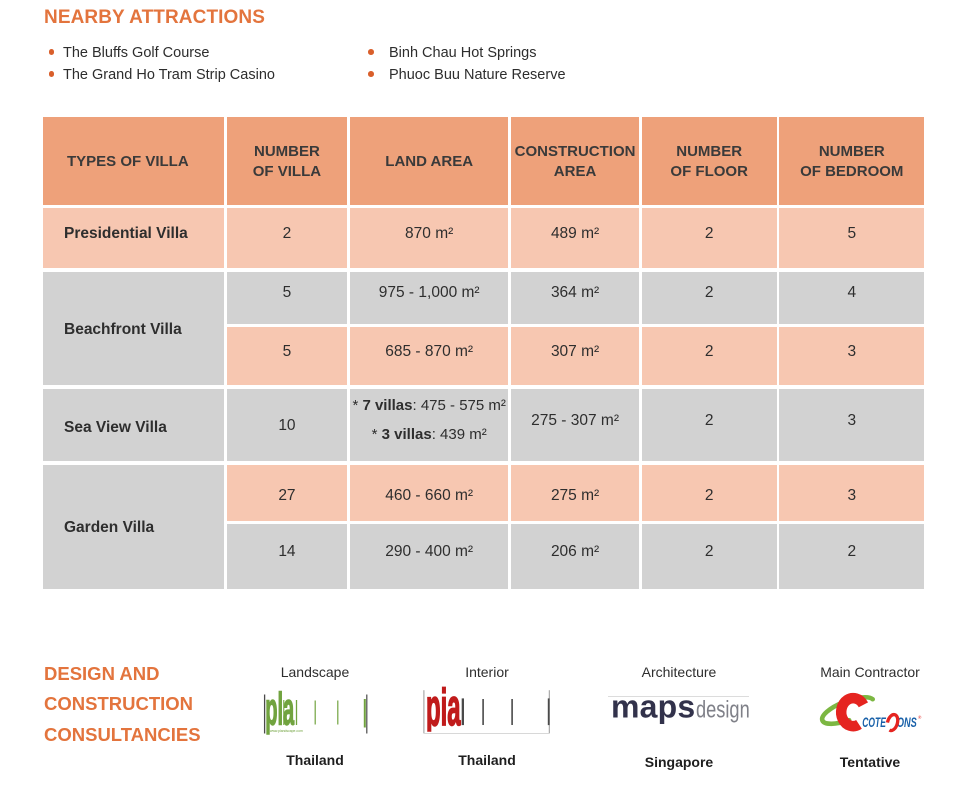  I want to click on svg-text: COTE, so click(874, 723).